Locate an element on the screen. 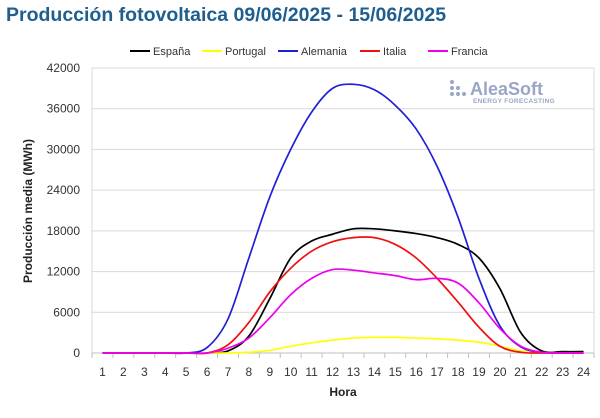 The image size is (600, 418). x-tick-label: 23 is located at coordinates (563, 372).